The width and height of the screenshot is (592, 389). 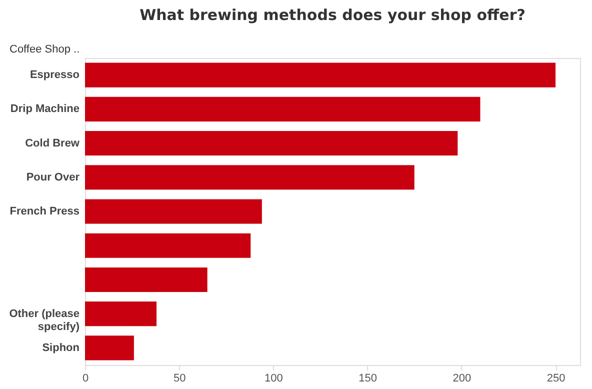 What do you see at coordinates (556, 378) in the screenshot?
I see `x-tick-label: 250` at bounding box center [556, 378].